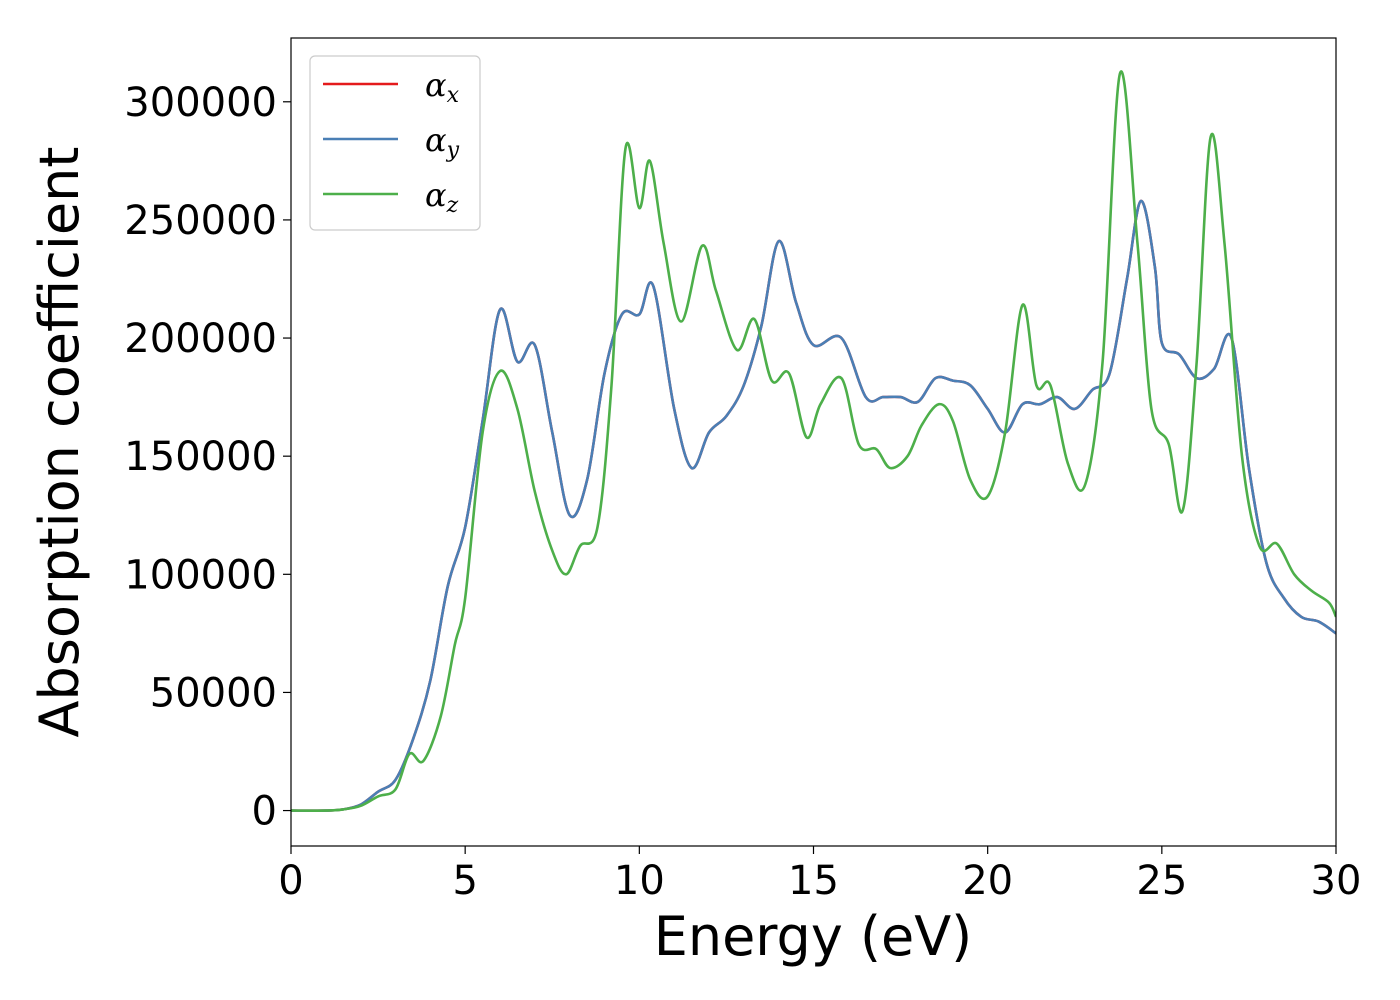 Image resolution: width=1400 pixels, height=1000 pixels. I want to click on x-tick-label: 30, so click(1336, 881).